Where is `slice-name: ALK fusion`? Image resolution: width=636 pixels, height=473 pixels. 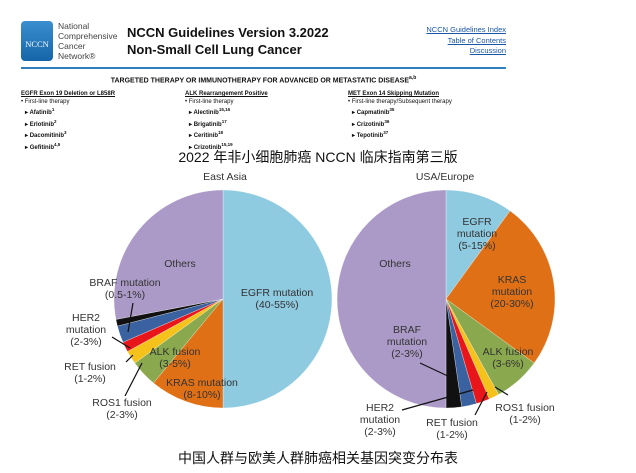 slice-name: ALK fusion is located at coordinates (175, 352).